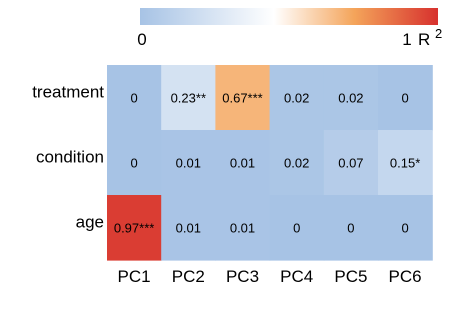 The image size is (462, 325). I want to click on row-labels: treatment condition age, so click(68, 157).